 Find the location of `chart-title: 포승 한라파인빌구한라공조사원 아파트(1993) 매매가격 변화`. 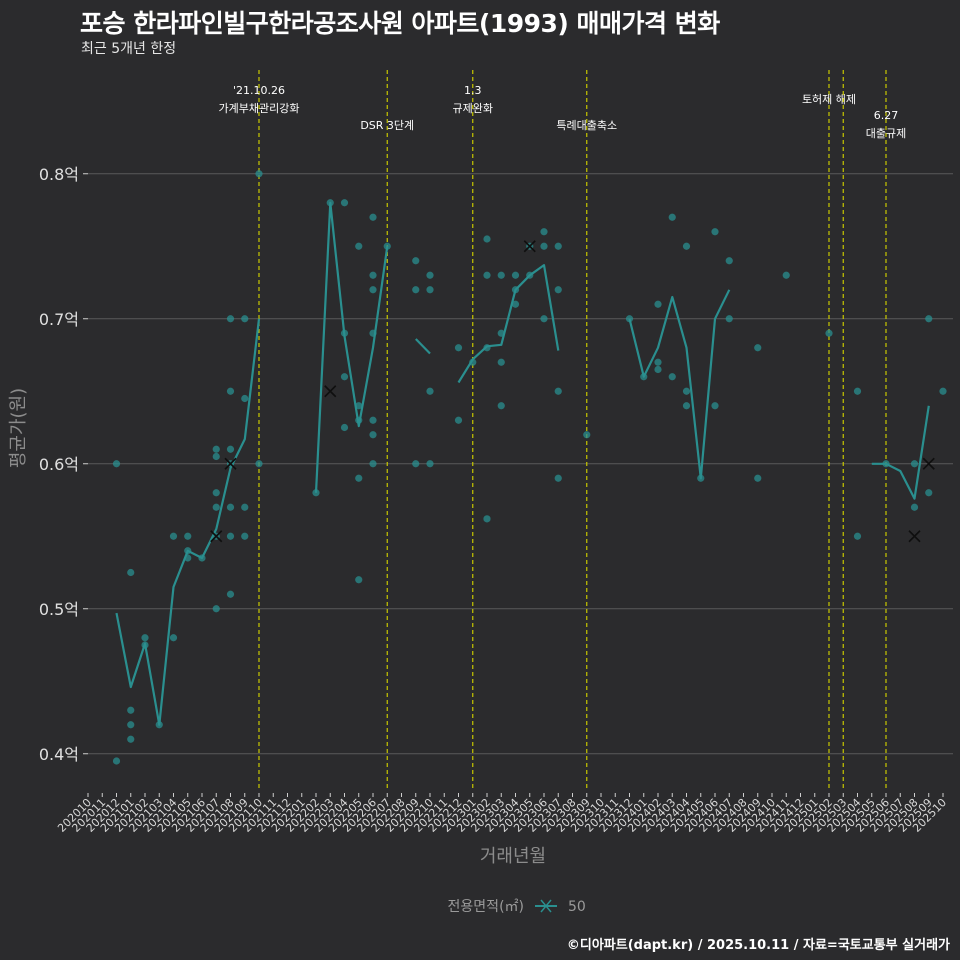

chart-title: 포승 한라파인빌구한라공조사원 아파트(1993) 매매가격 변화 is located at coordinates (400, 23).